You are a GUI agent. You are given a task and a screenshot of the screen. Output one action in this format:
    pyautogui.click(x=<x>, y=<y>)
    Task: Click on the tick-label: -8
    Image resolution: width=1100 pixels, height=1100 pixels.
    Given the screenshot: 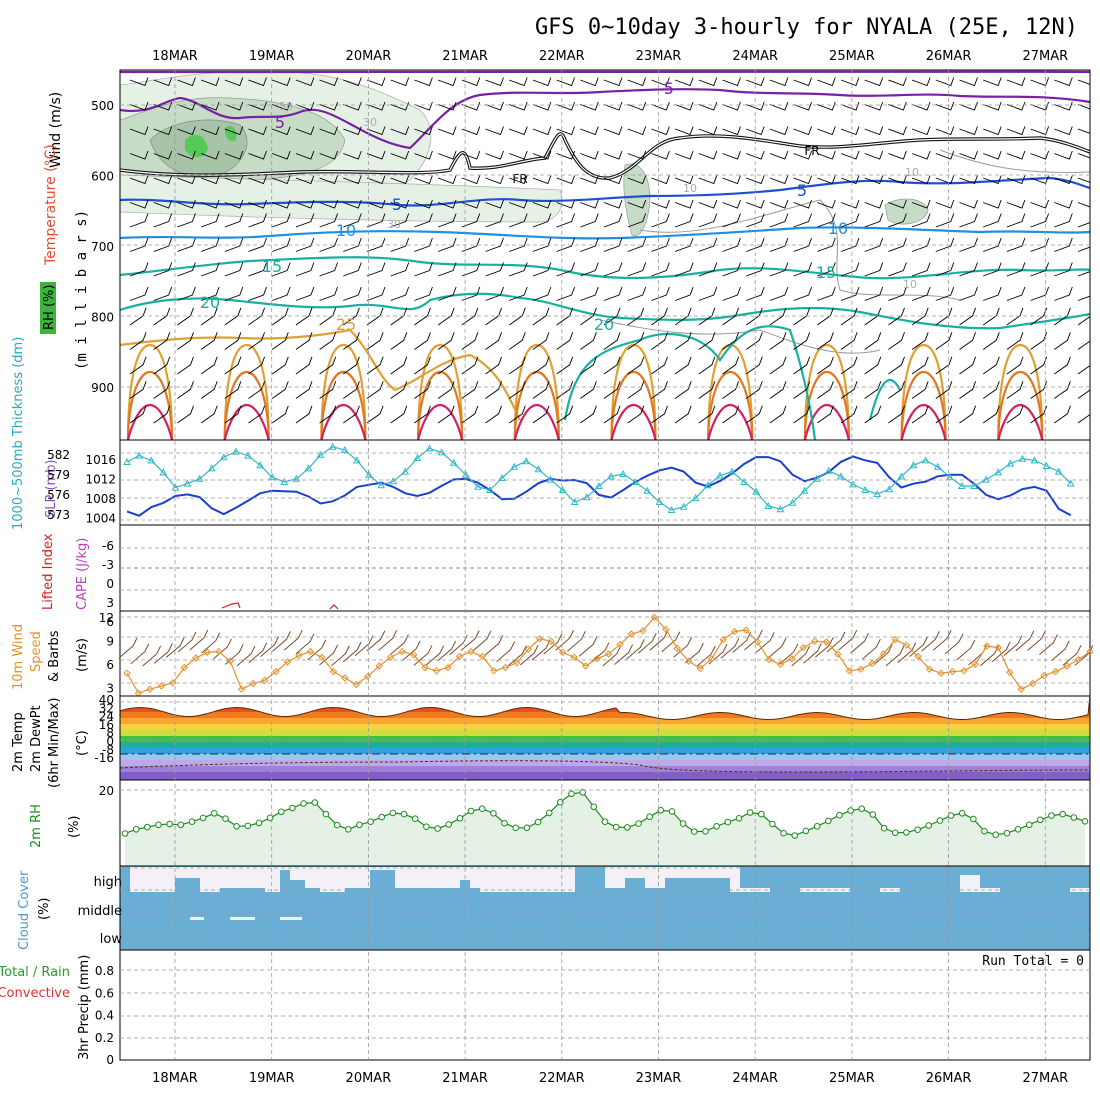 What is the action you would take?
    pyautogui.click(x=108, y=750)
    